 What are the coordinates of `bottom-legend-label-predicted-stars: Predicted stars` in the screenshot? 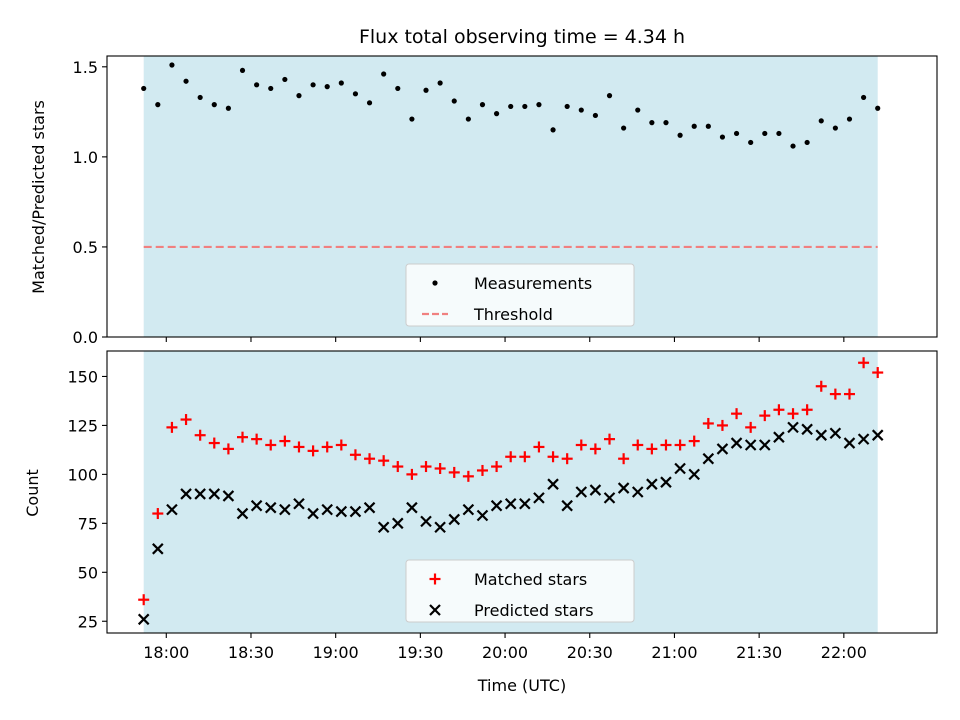 It's located at (534, 610).